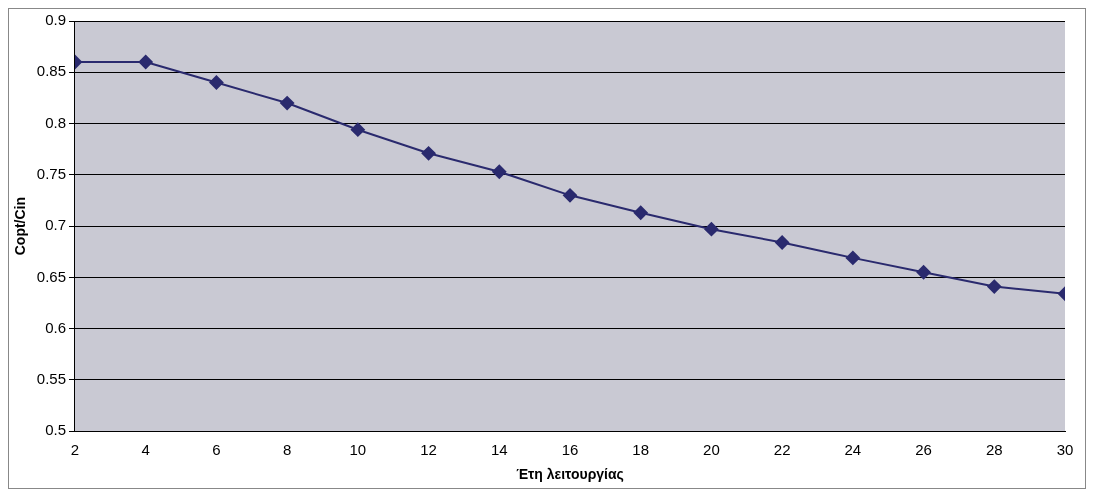 The image size is (1094, 497). I want to click on x-tick-label: 24, so click(853, 450).